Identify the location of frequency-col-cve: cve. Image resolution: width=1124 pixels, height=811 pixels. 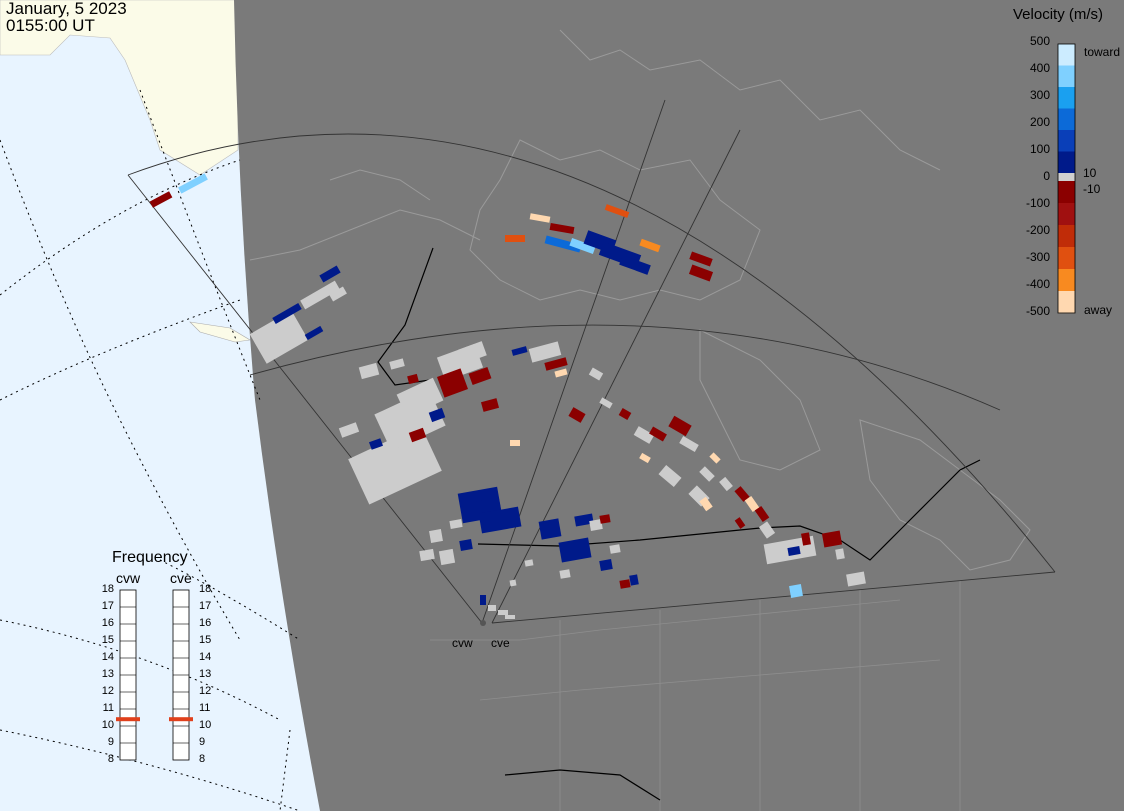
(181, 578).